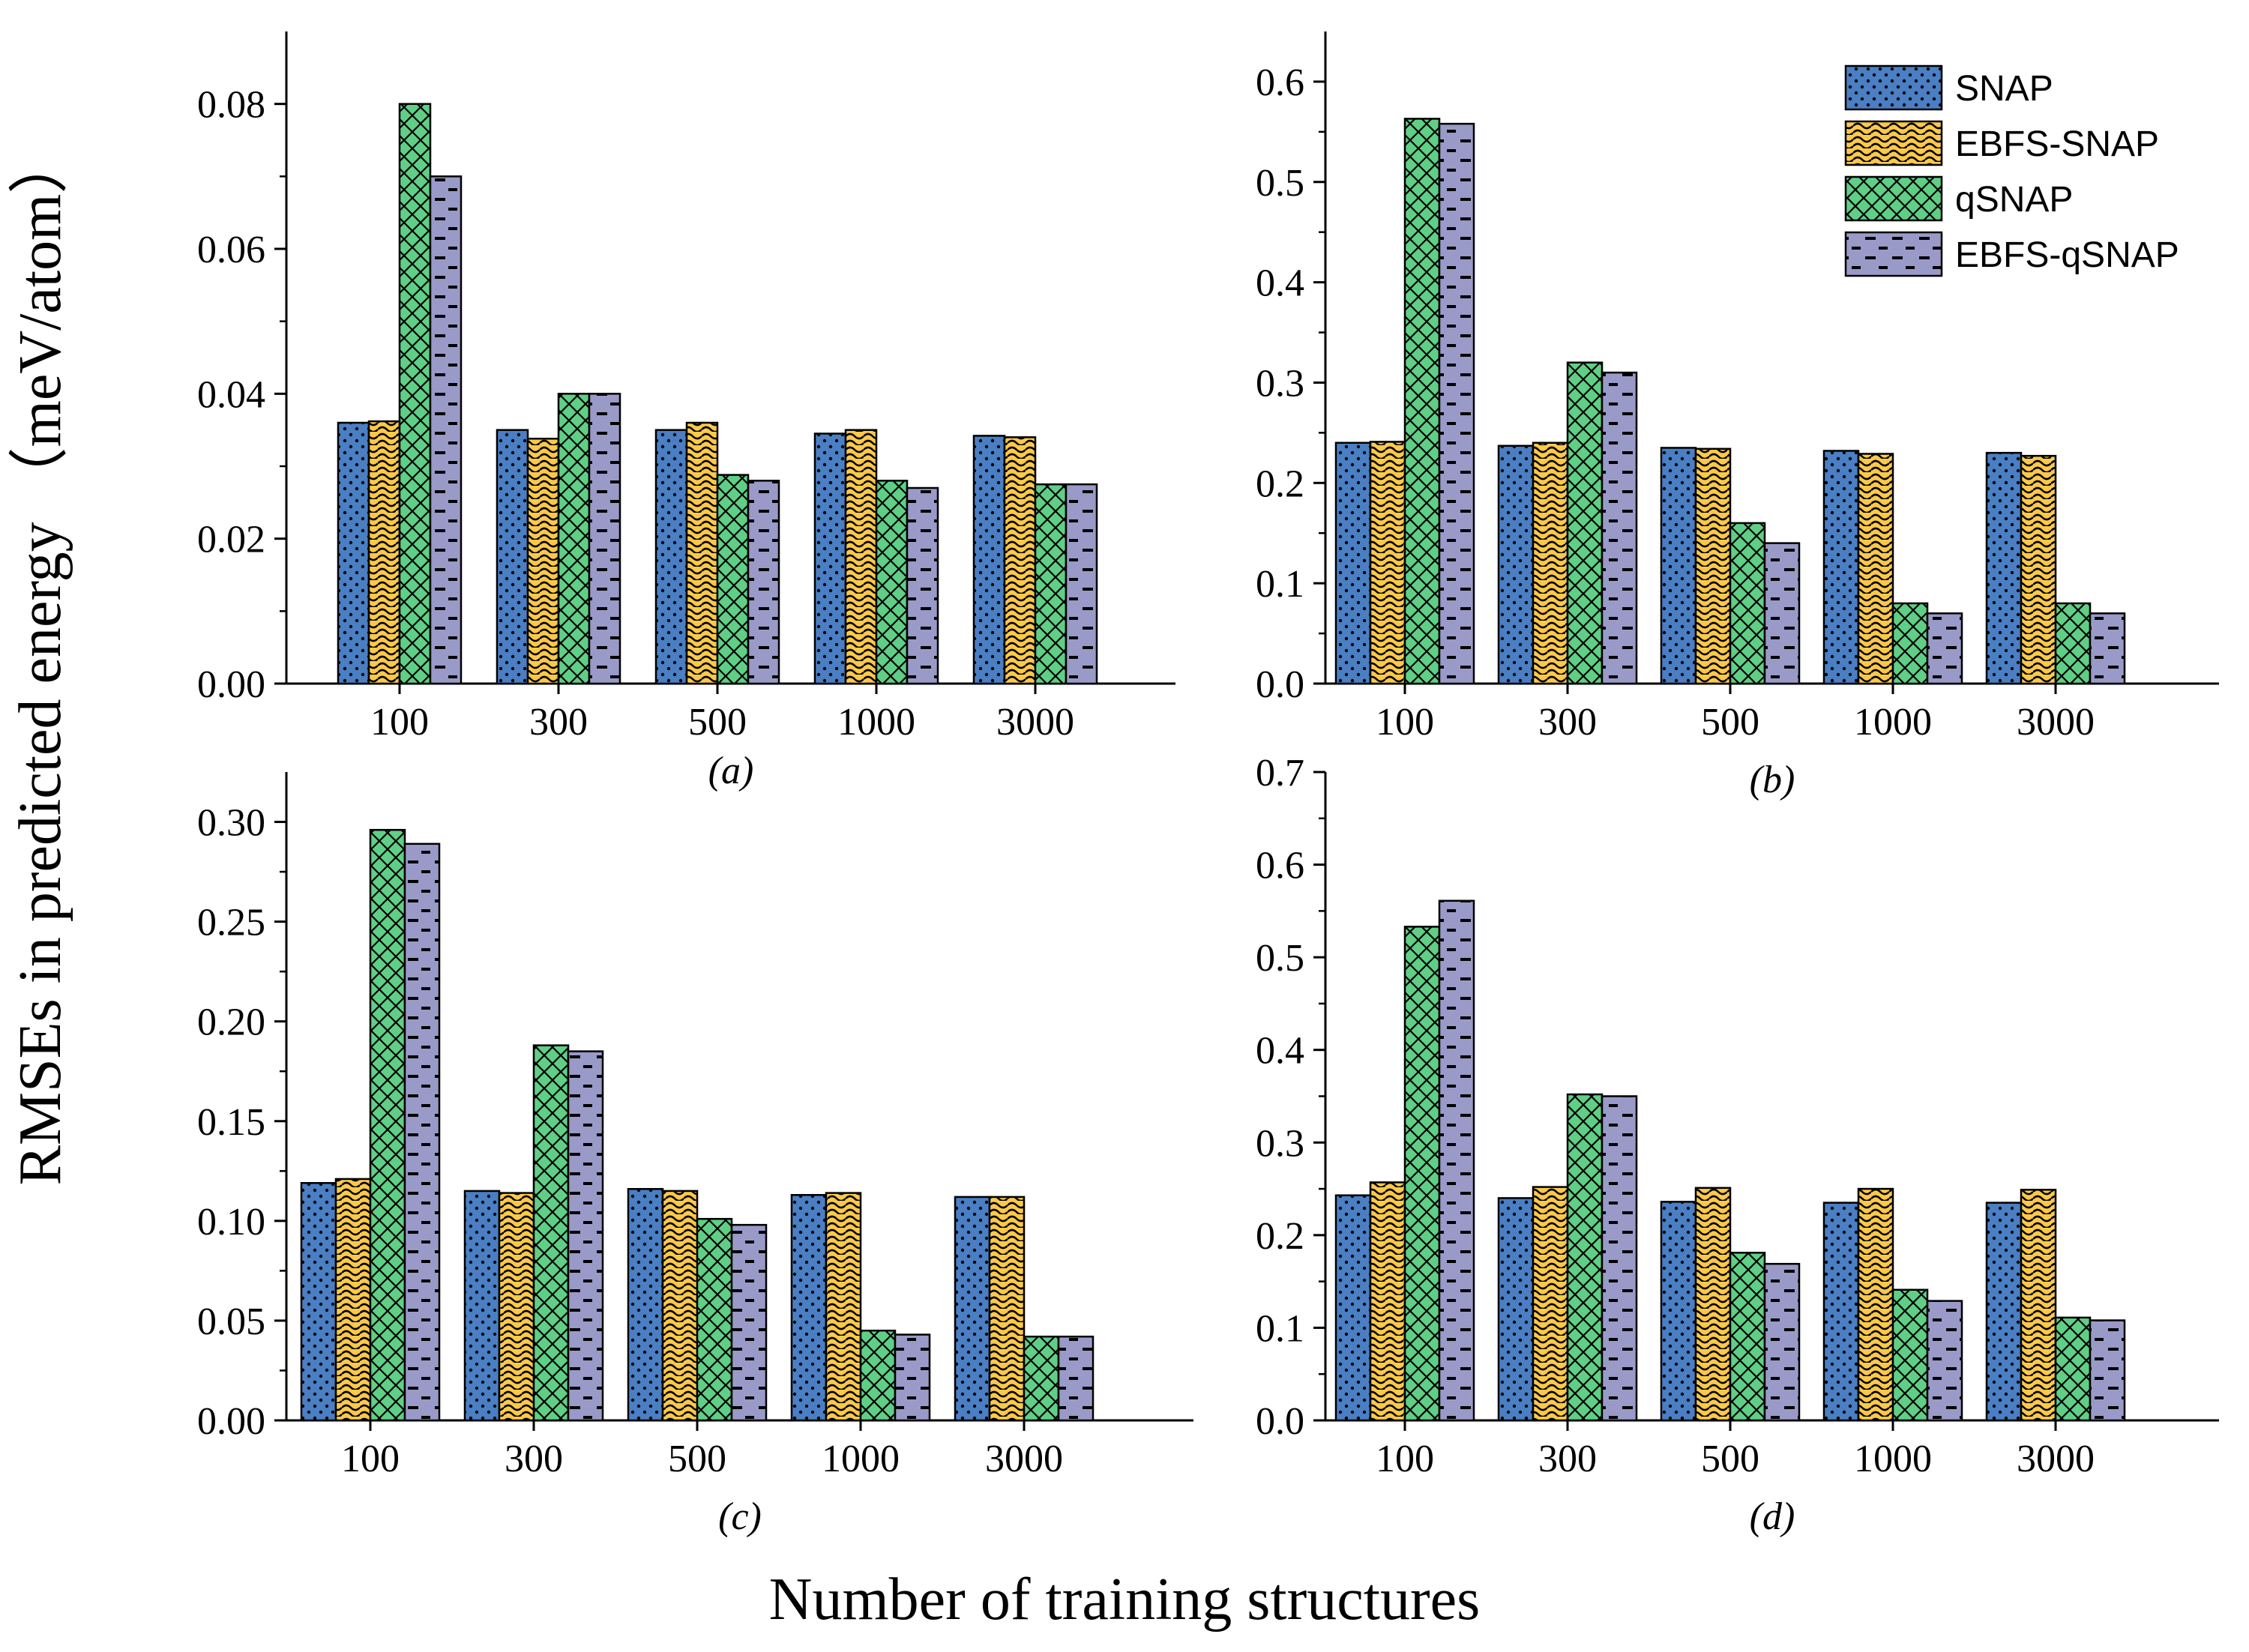 This screenshot has width=2249, height=1652. I want to click on y-tick-label: 0.7, so click(1280, 773).